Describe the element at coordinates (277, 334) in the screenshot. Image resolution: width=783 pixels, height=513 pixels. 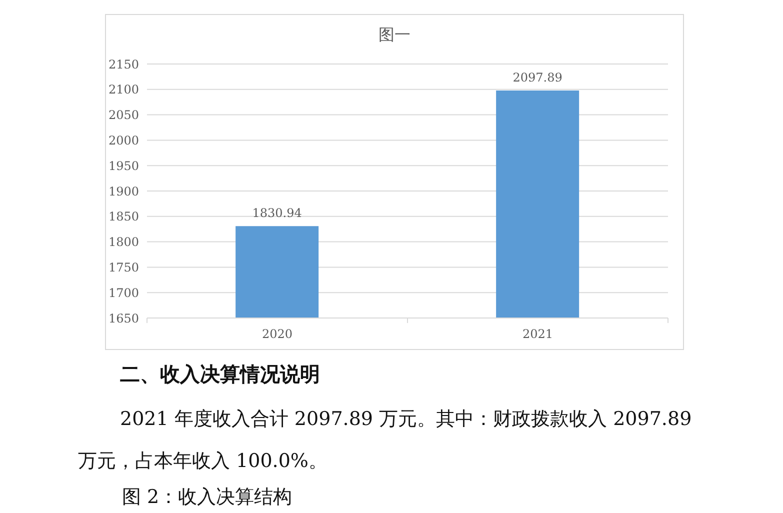
I see `x-tick-label: 2020` at that location.